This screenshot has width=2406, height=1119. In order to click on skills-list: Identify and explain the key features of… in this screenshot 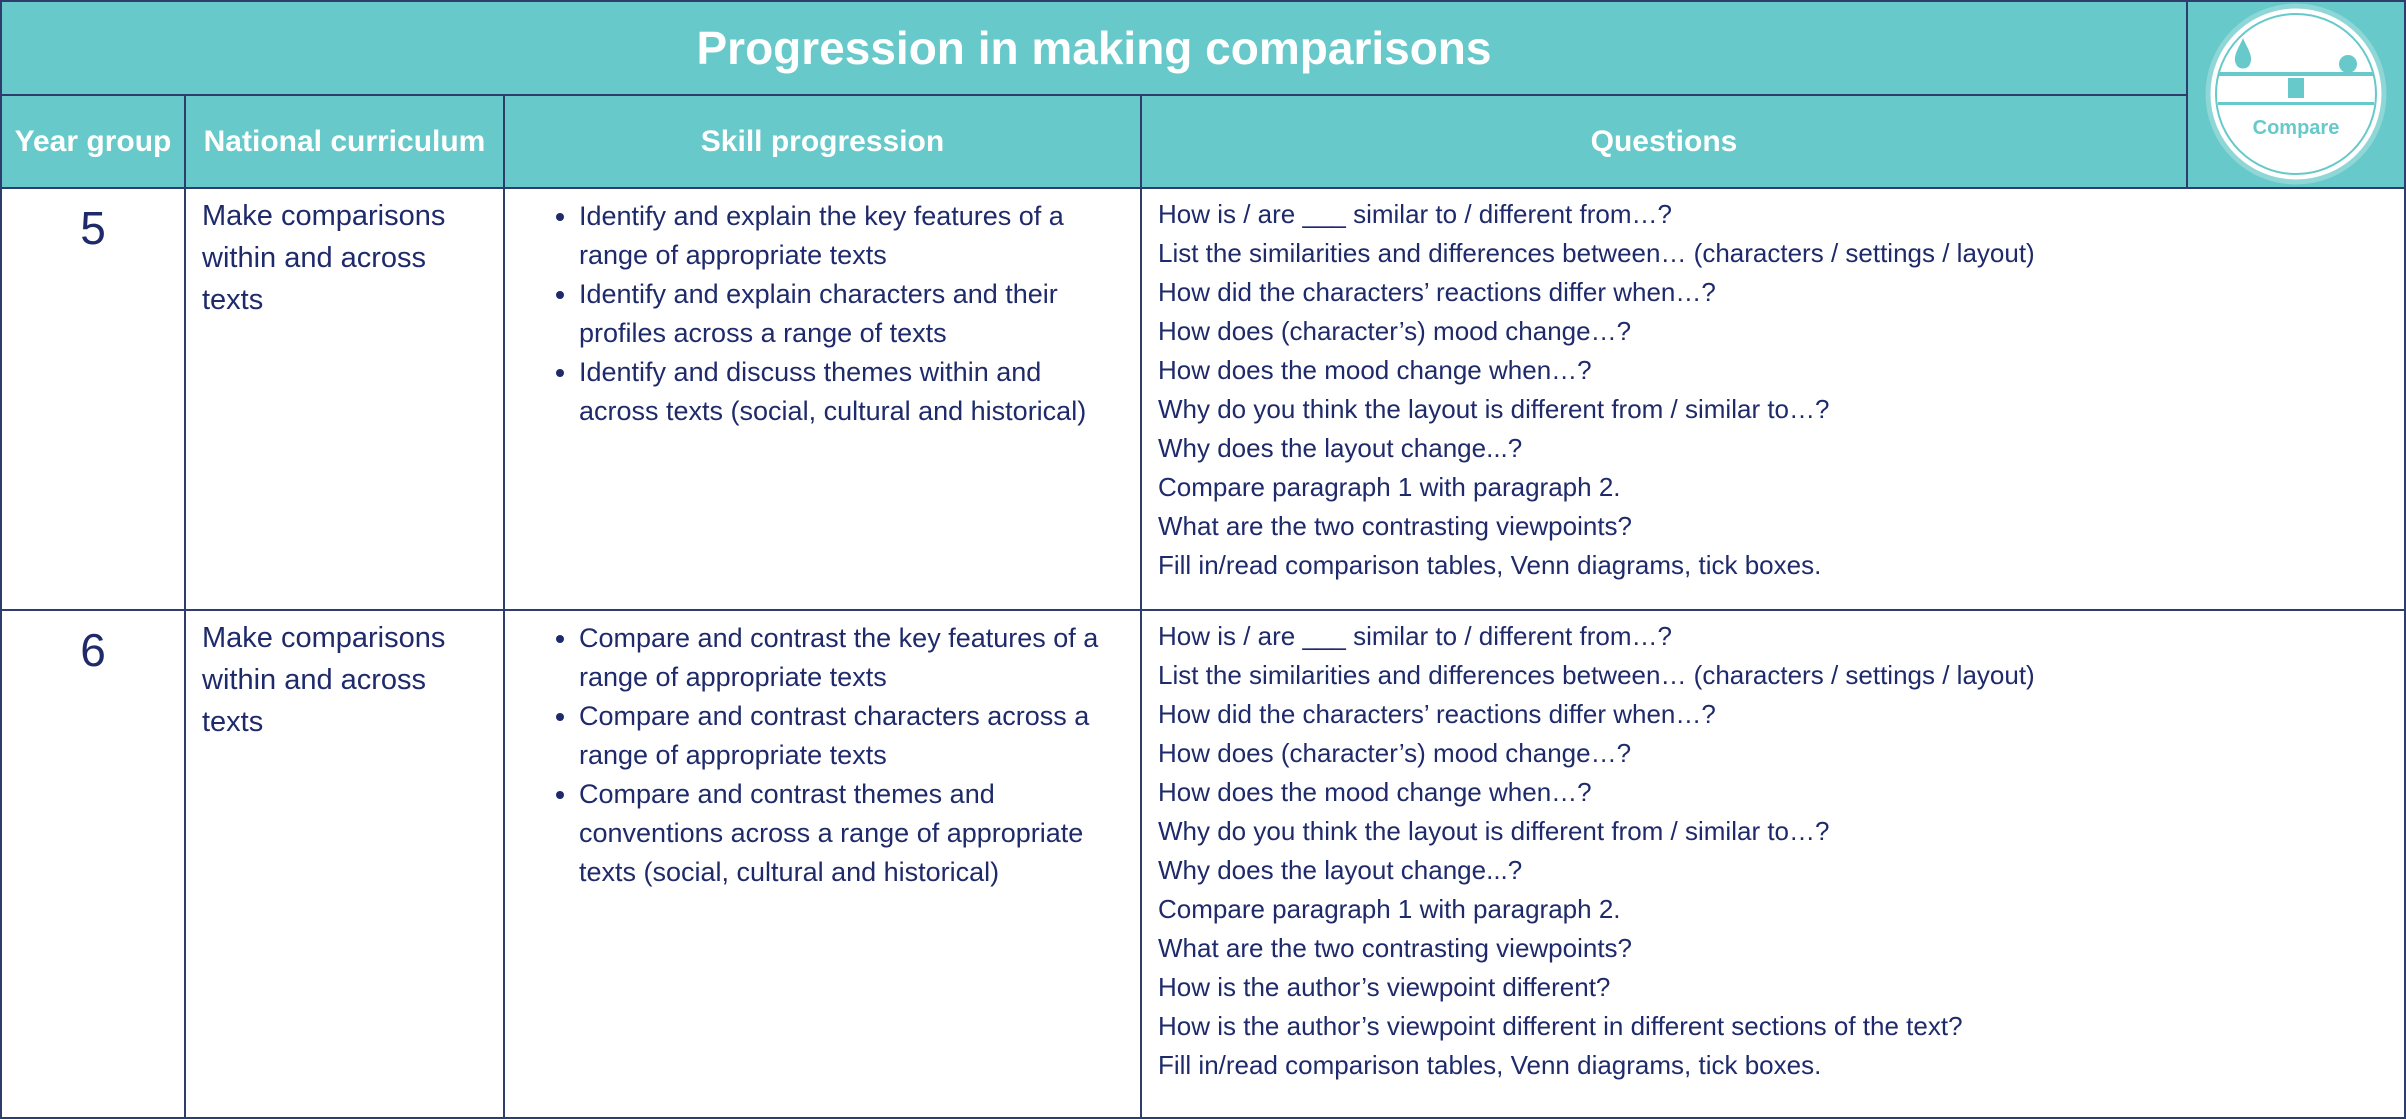, I will do `click(812, 314)`.